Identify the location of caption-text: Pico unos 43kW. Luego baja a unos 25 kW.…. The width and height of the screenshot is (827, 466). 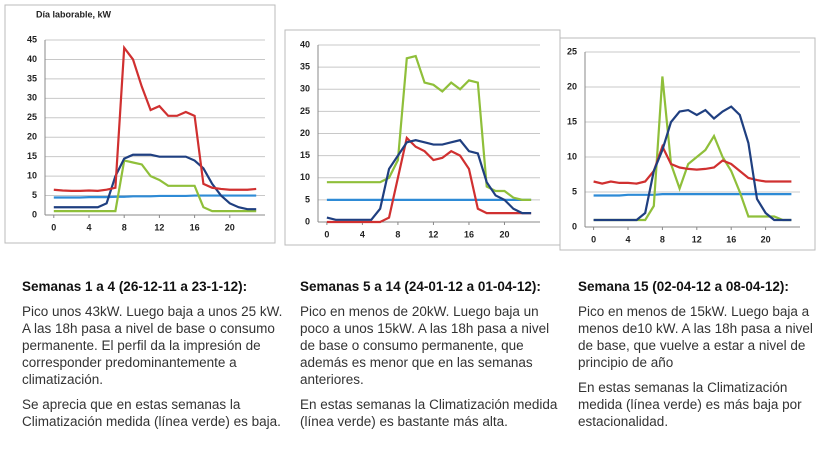
(152, 345).